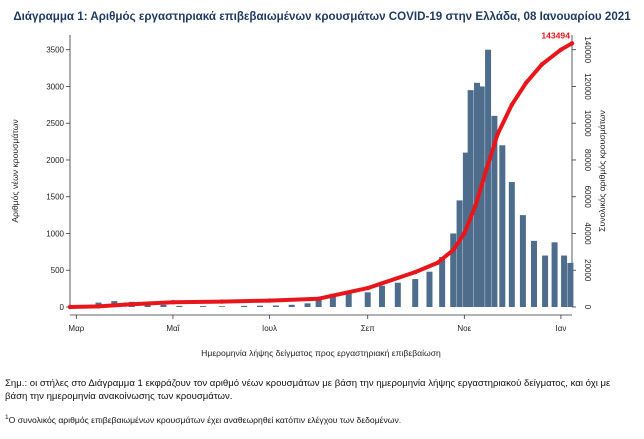 This screenshot has width=644, height=439. I want to click on x-tick-label: Νοε, so click(464, 328).